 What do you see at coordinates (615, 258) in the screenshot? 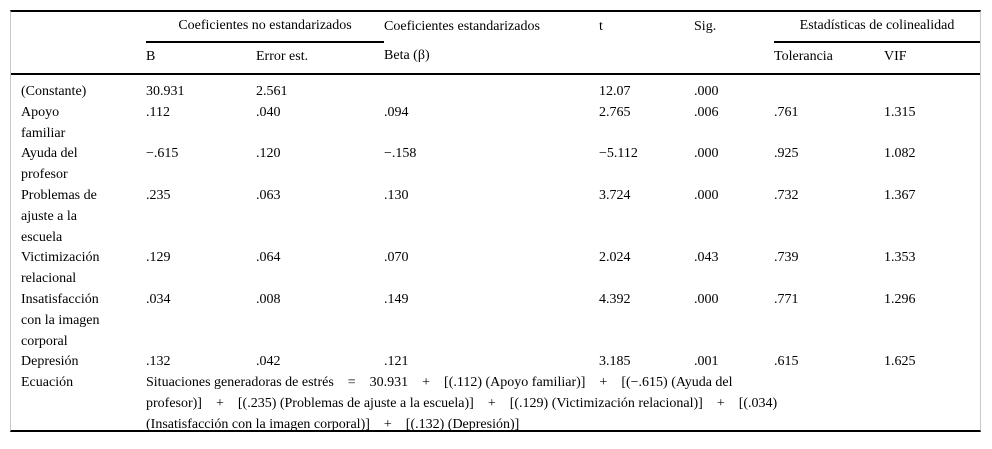
I see `cell-t: 2.024` at bounding box center [615, 258].